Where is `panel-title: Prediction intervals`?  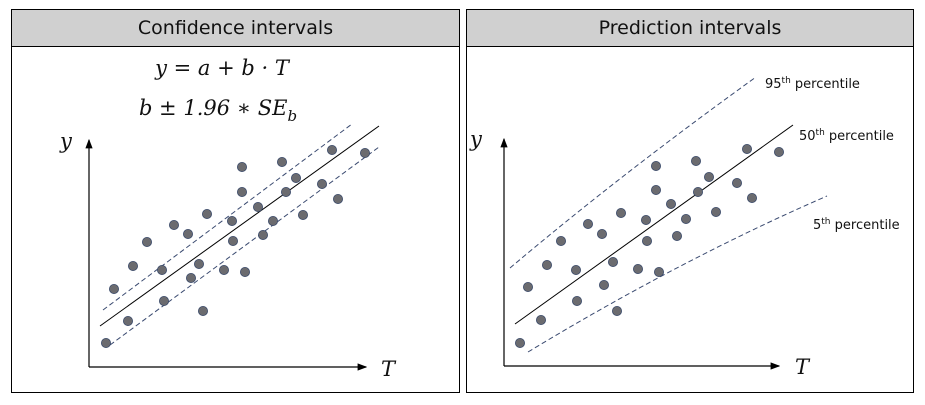 panel-title: Prediction intervals is located at coordinates (690, 28).